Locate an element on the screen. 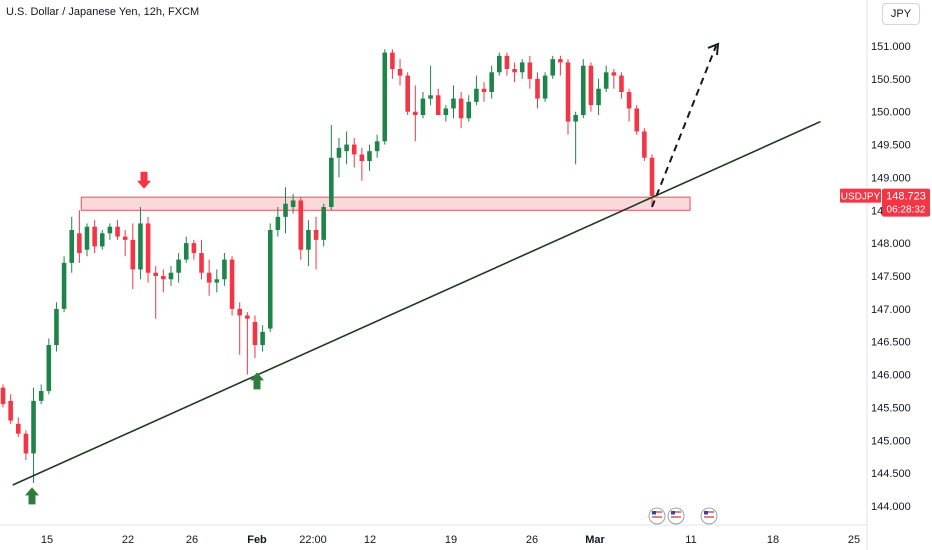 The height and width of the screenshot is (550, 932). y-tick-label: 148.000 is located at coordinates (891, 244).